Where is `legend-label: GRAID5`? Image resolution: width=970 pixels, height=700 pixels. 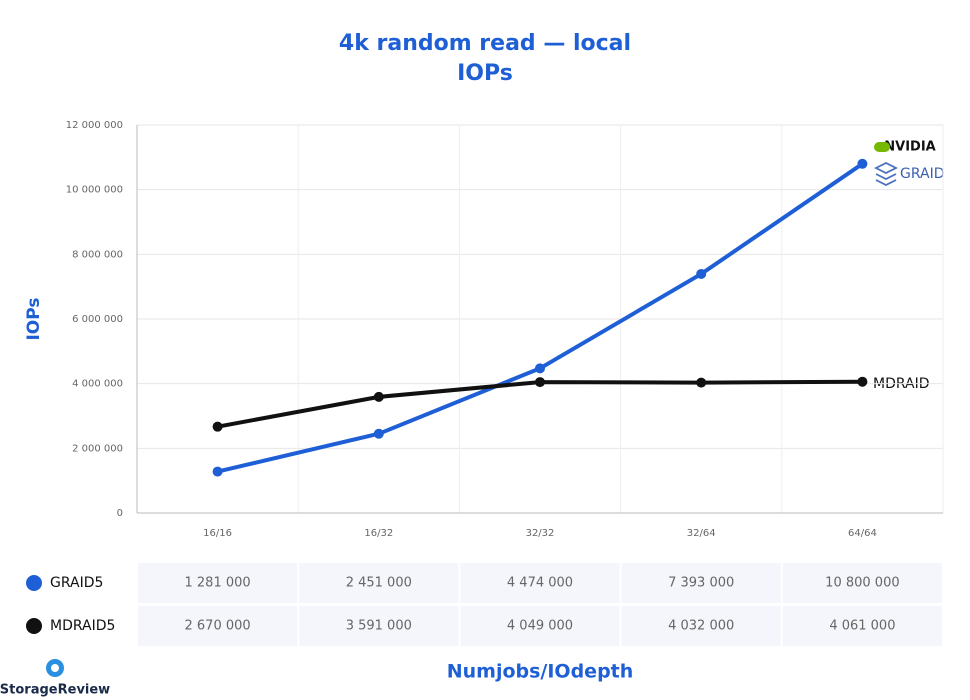
legend-label: GRAID5 is located at coordinates (76, 583).